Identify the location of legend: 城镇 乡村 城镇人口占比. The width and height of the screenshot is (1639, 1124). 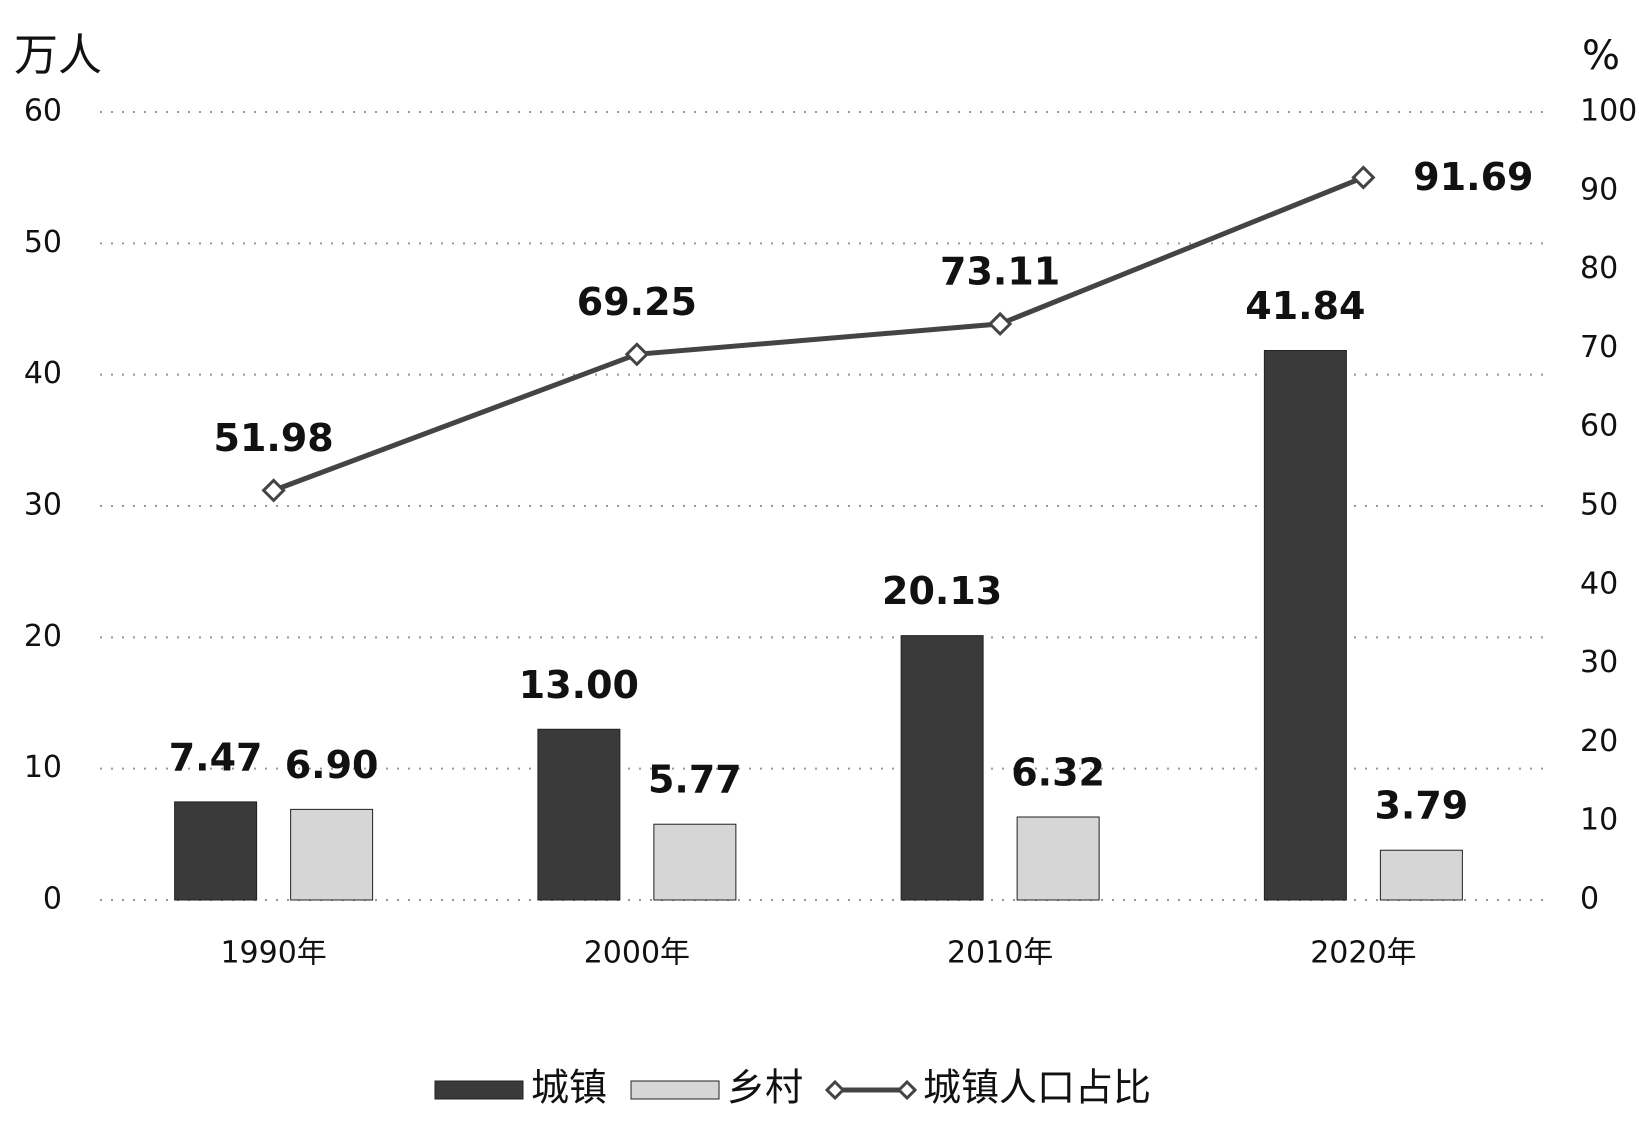
(792, 1088).